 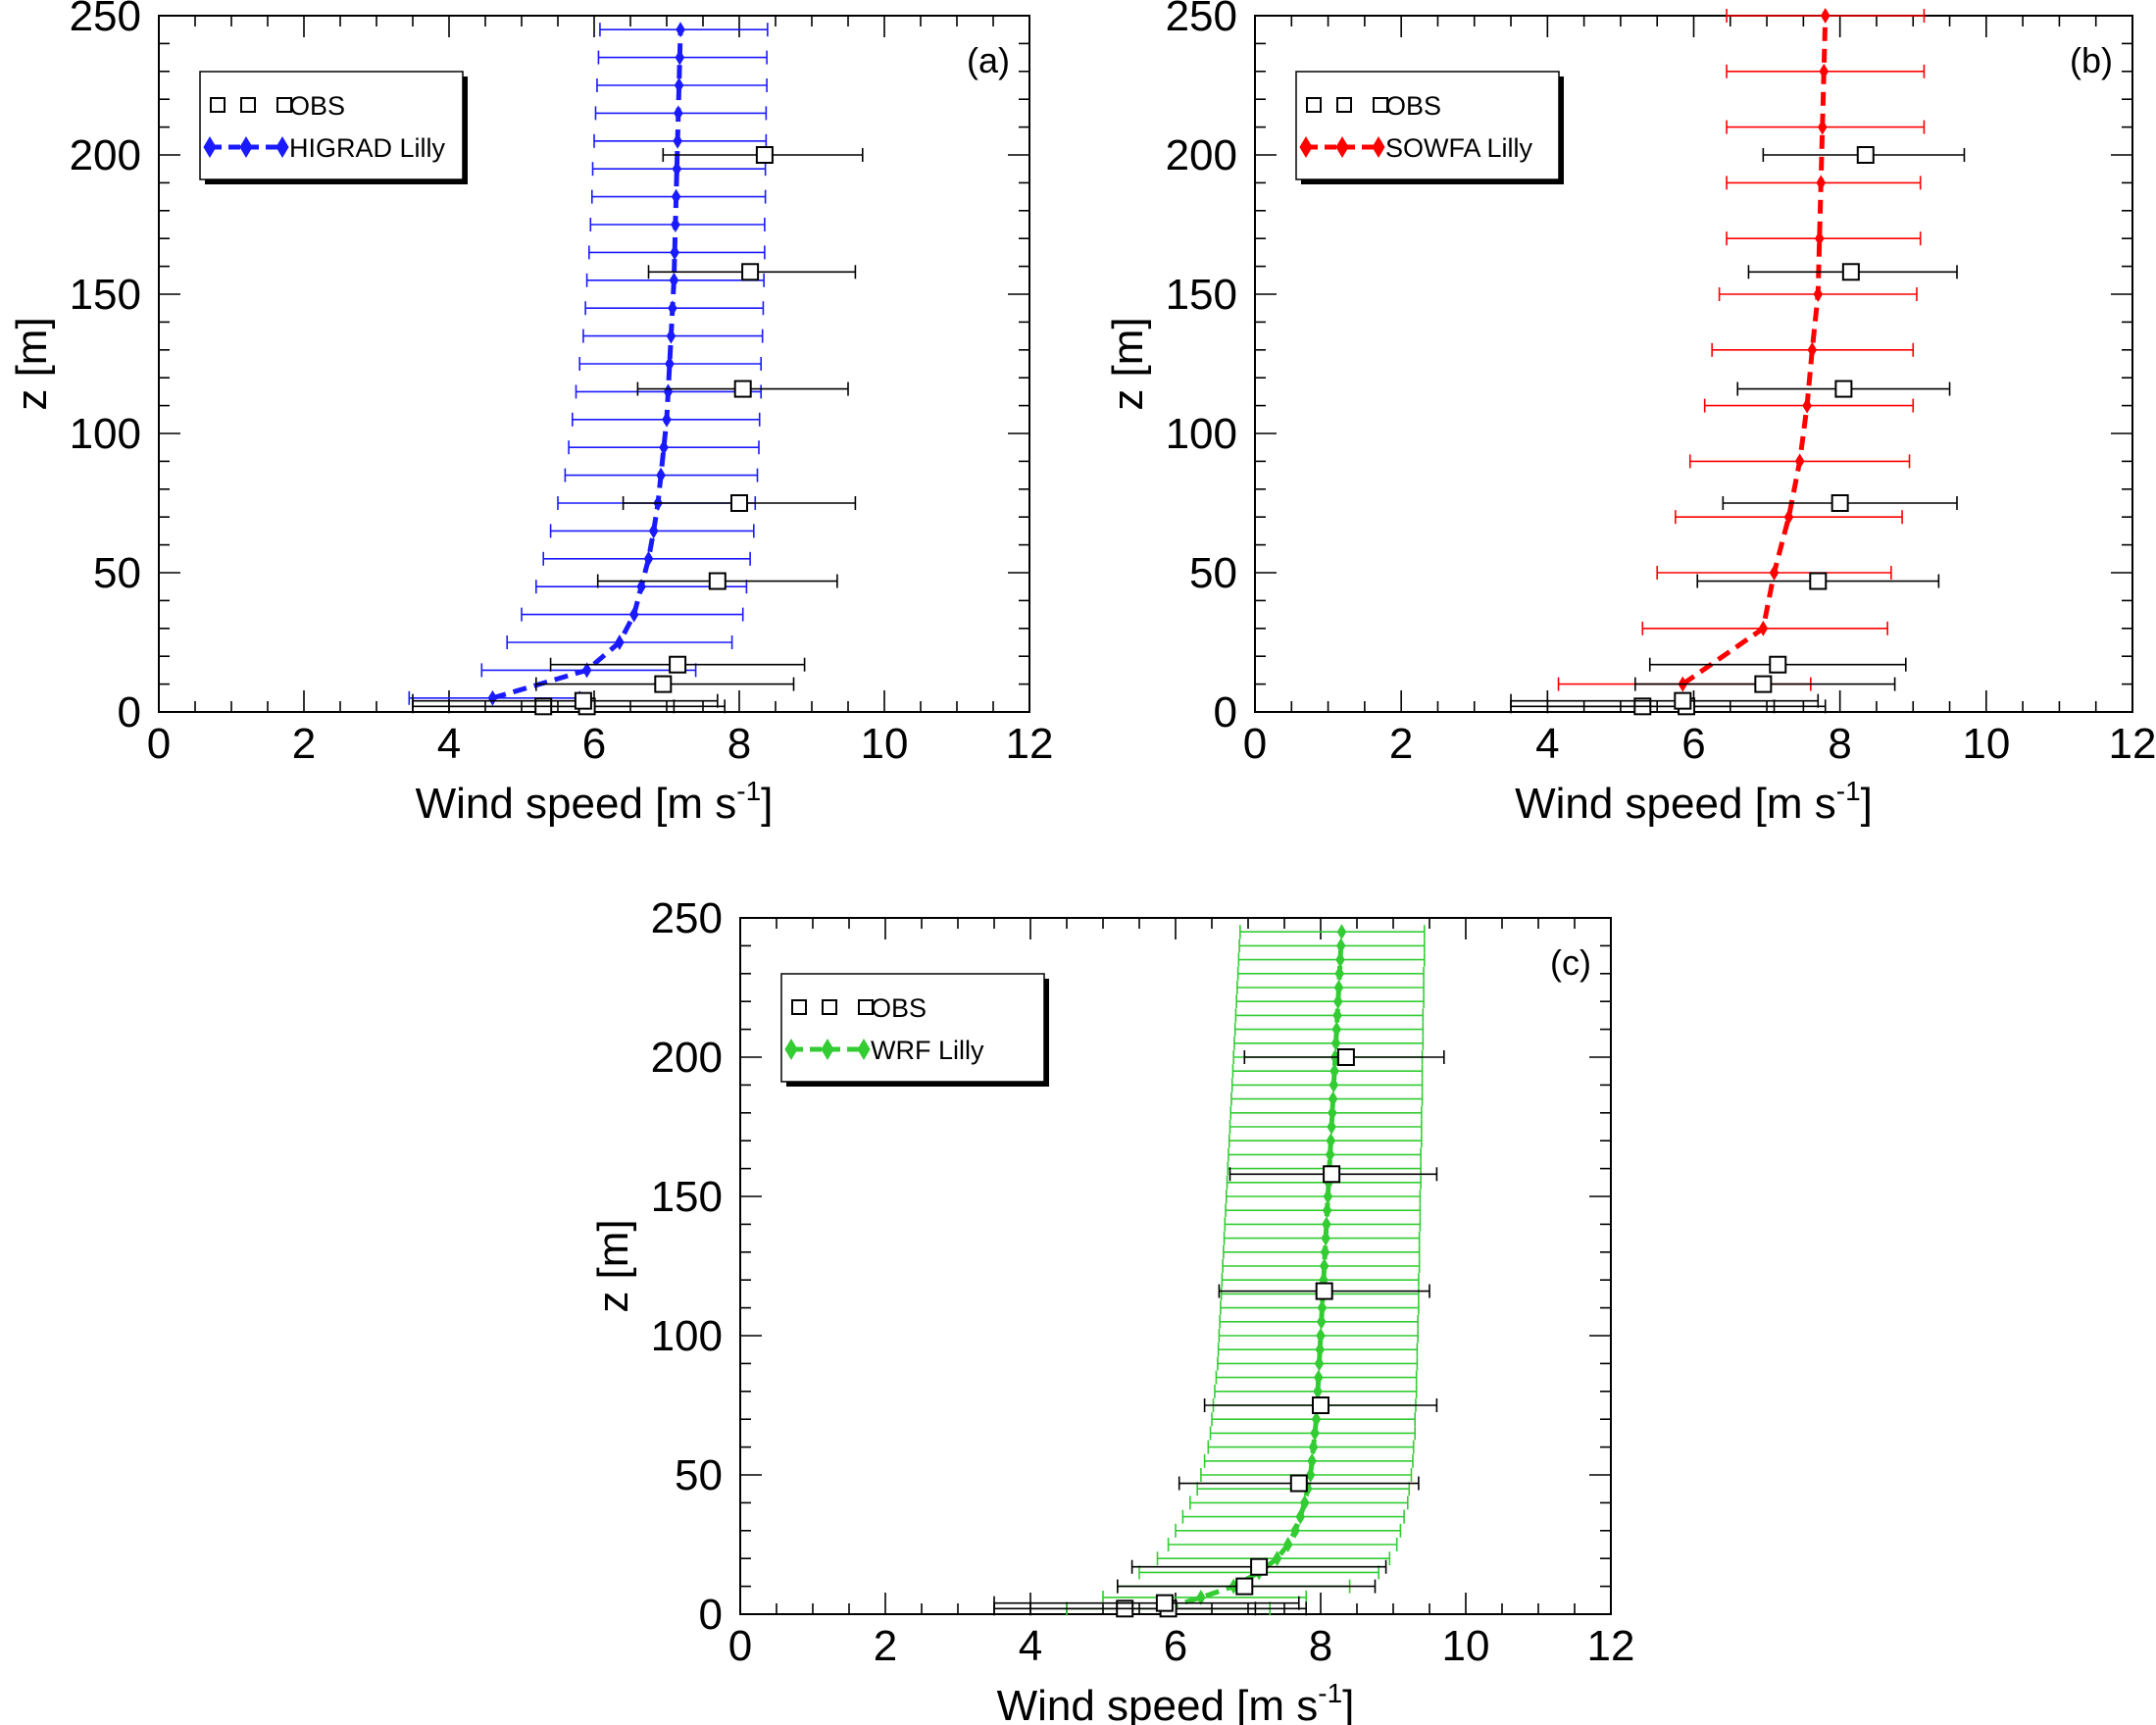 I want to click on panel-label: (b), so click(x=2091, y=60).